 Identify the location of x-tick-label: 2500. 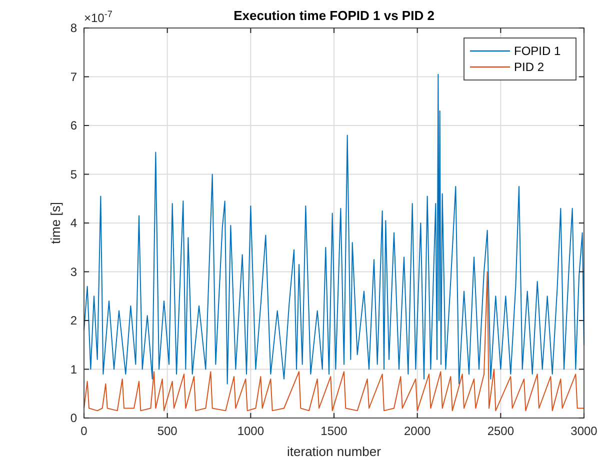
(500, 431).